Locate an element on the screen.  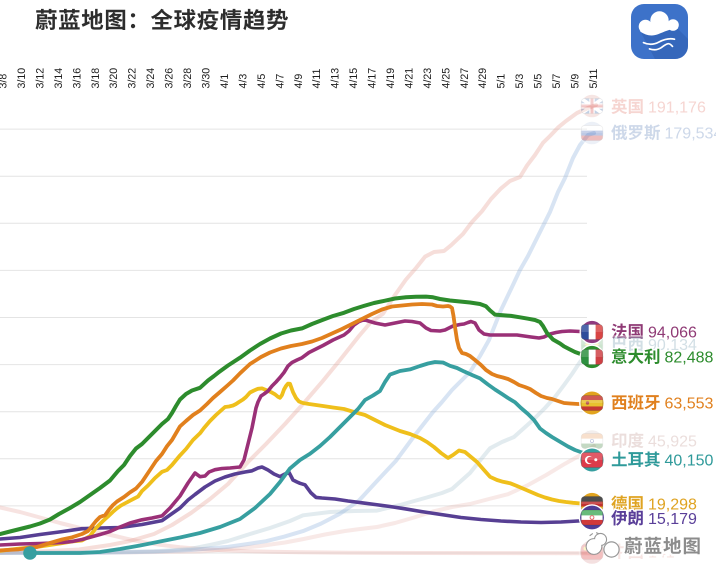
svg-text: 4/21 is located at coordinates (409, 78).